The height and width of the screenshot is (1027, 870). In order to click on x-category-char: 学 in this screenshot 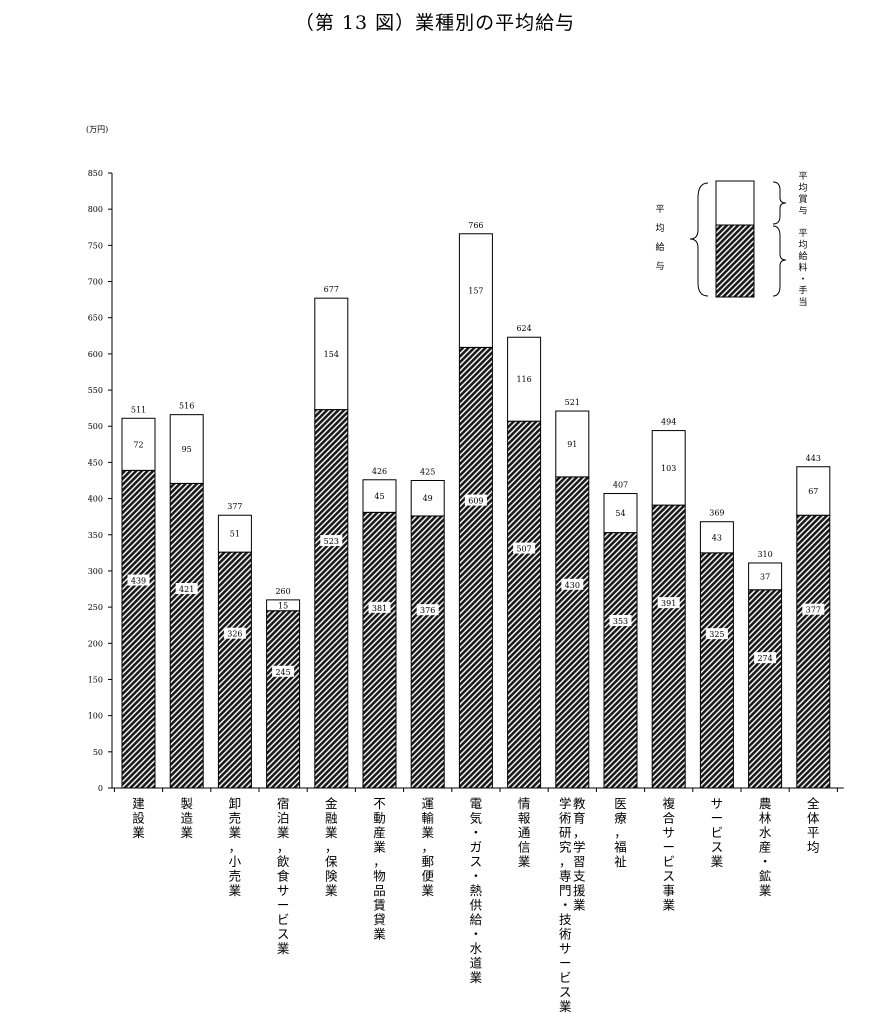, I will do `click(579, 847)`.